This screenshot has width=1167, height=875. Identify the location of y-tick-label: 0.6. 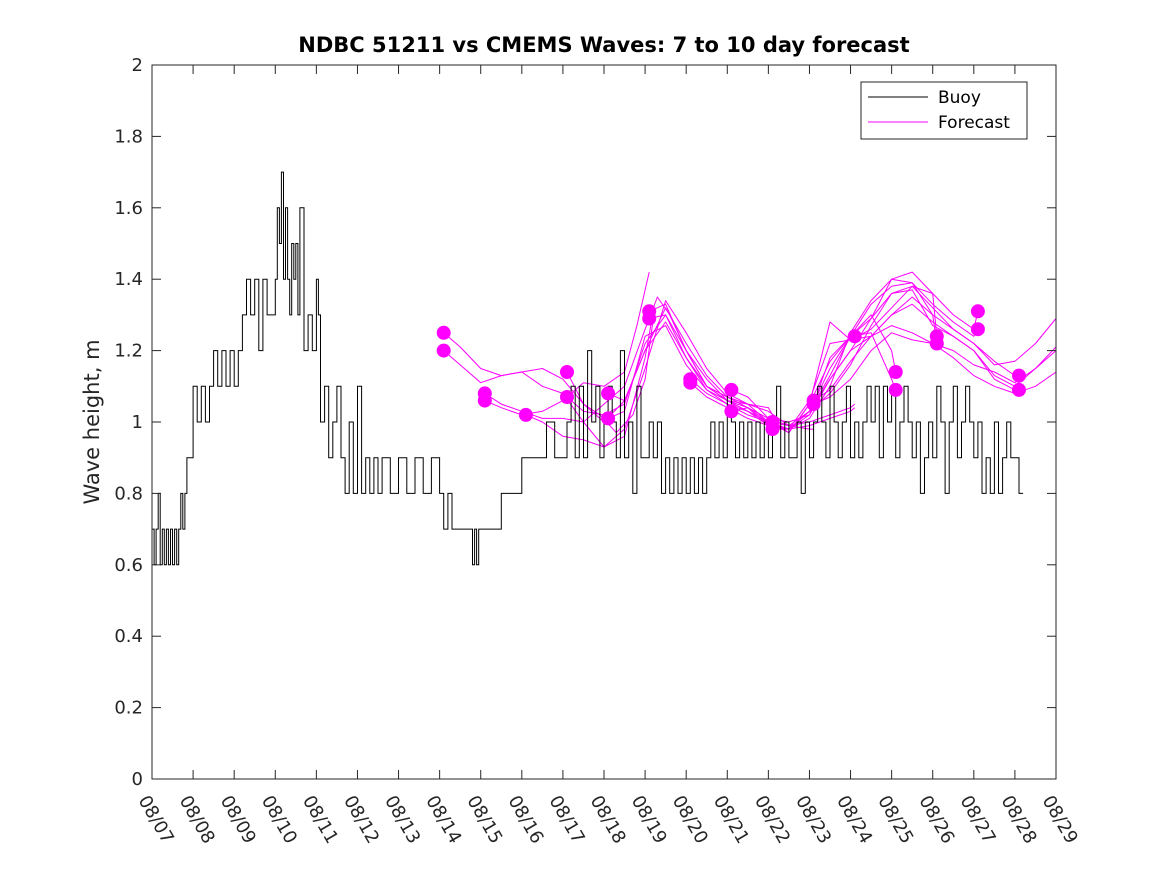
(128, 565).